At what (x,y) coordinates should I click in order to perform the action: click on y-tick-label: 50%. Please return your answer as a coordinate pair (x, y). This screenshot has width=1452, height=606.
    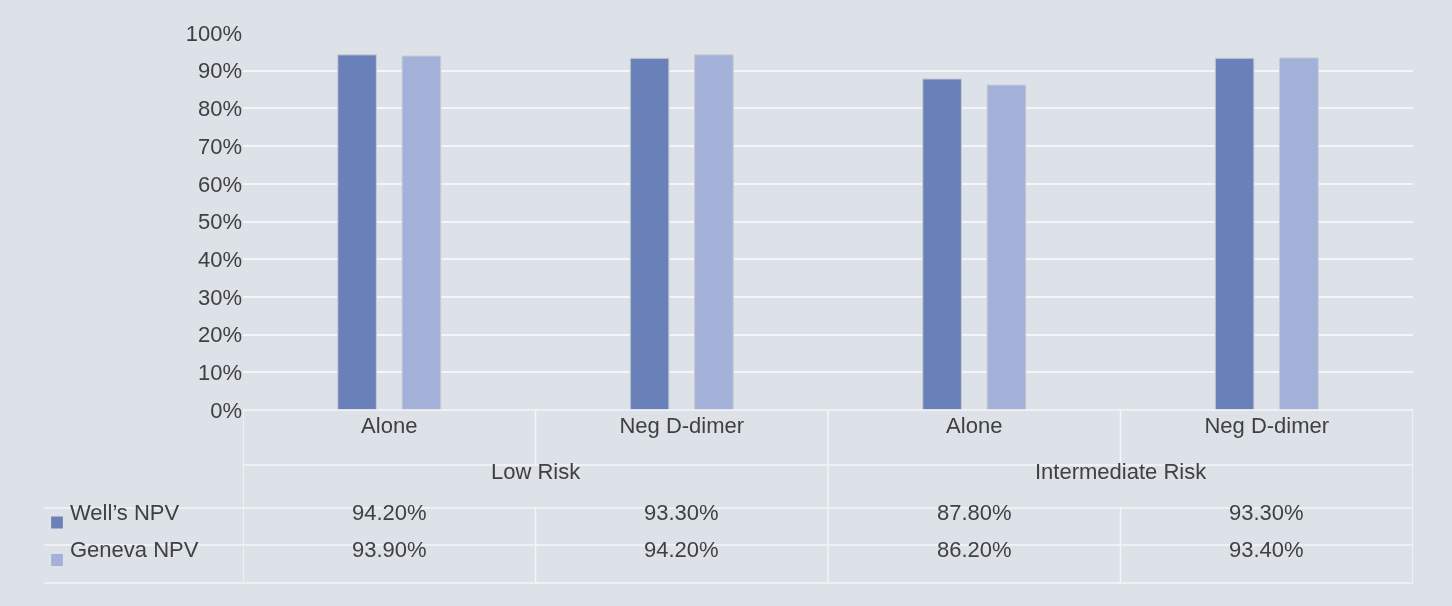
    Looking at the image, I should click on (219, 222).